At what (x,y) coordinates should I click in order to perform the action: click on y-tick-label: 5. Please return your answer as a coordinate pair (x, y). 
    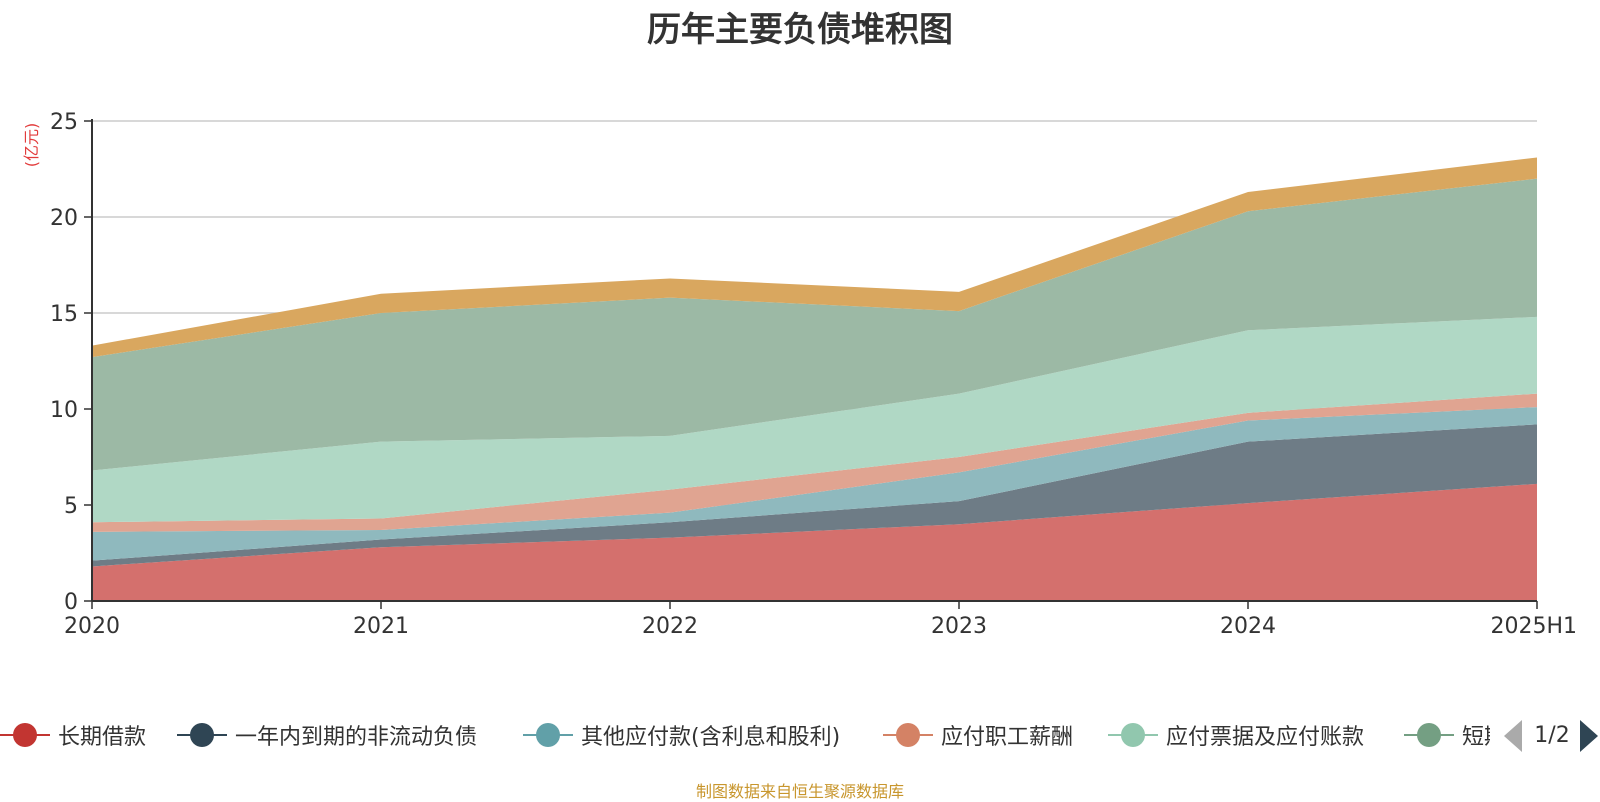
    Looking at the image, I should click on (71, 506).